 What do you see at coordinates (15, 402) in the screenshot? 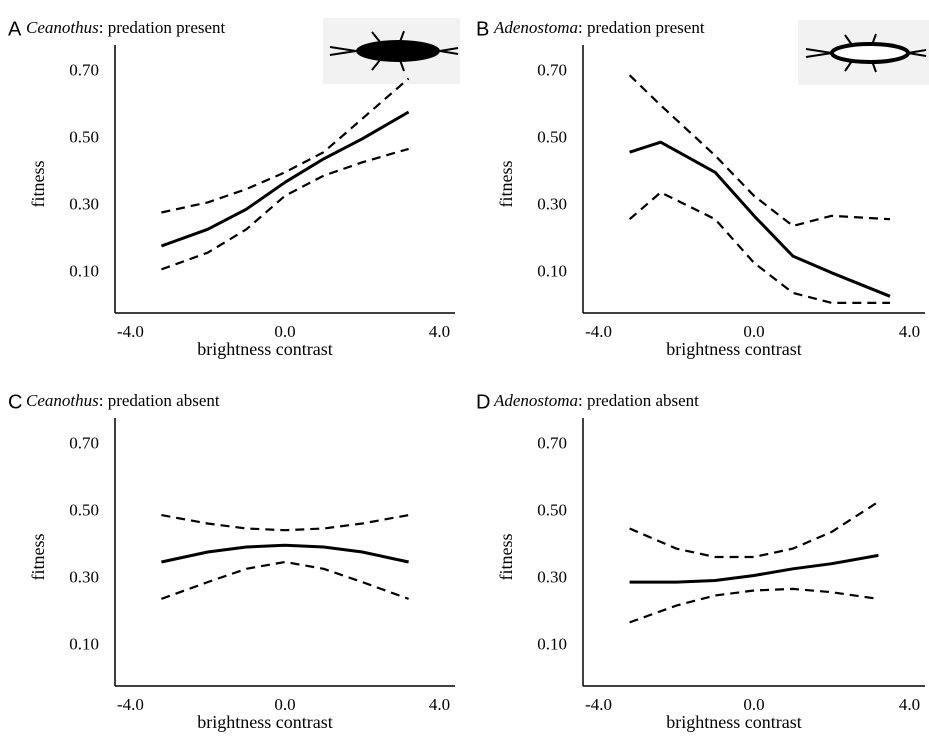
I see `panel-letter: C` at bounding box center [15, 402].